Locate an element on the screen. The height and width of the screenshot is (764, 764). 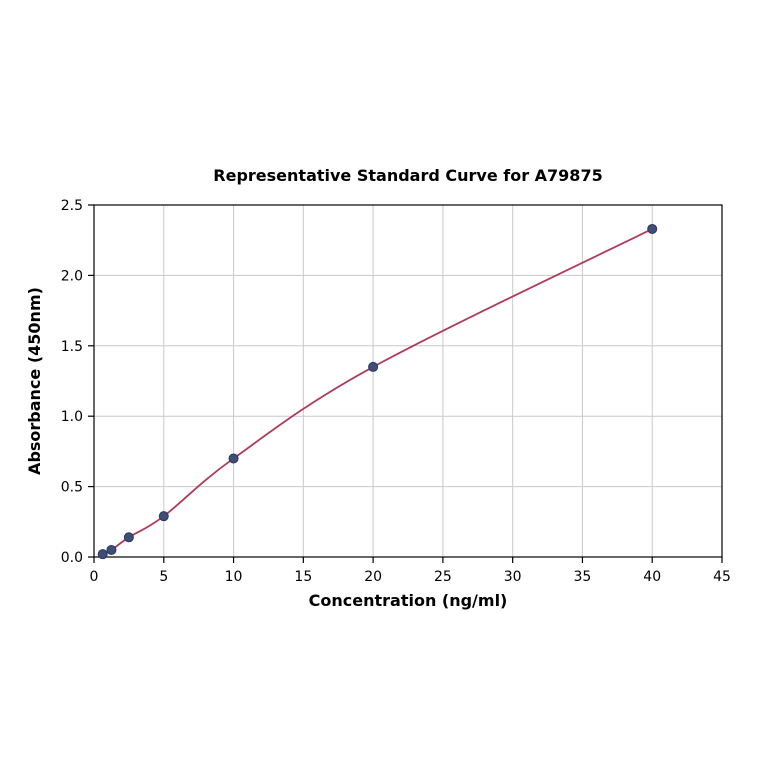
x-tick-label: 10 is located at coordinates (234, 577).